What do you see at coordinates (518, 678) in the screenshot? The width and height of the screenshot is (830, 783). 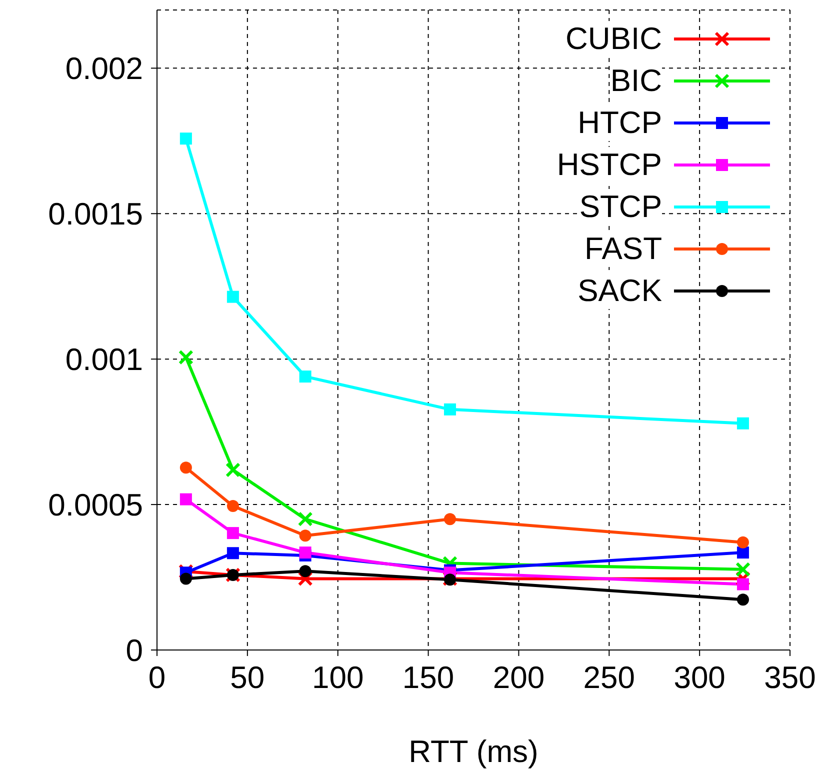 I see `x-tick-label: 200` at bounding box center [518, 678].